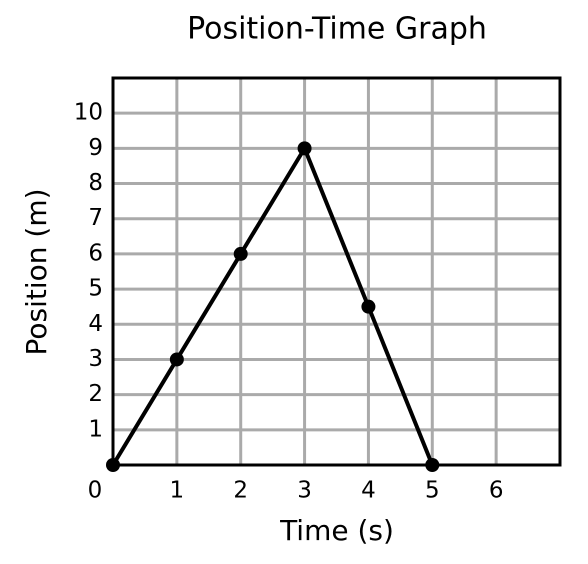 Image resolution: width=588 pixels, height=564 pixels. I want to click on y-tick-label: 2, so click(95, 394).